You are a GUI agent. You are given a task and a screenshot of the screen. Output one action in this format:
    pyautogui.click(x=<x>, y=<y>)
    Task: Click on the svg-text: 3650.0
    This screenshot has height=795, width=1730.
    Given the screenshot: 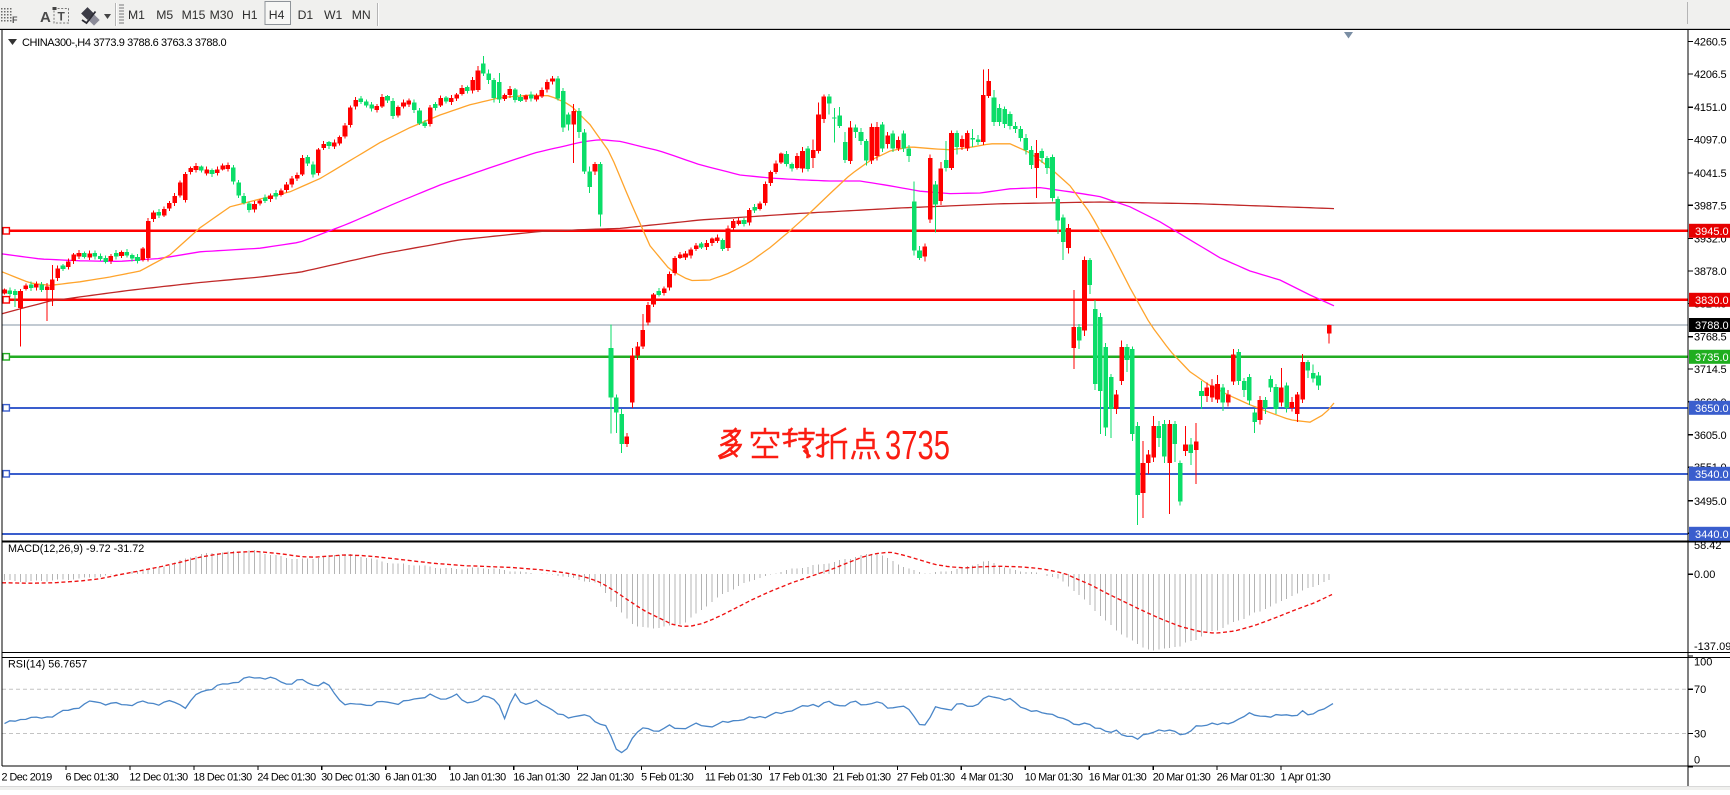 What is the action you would take?
    pyautogui.click(x=1712, y=409)
    